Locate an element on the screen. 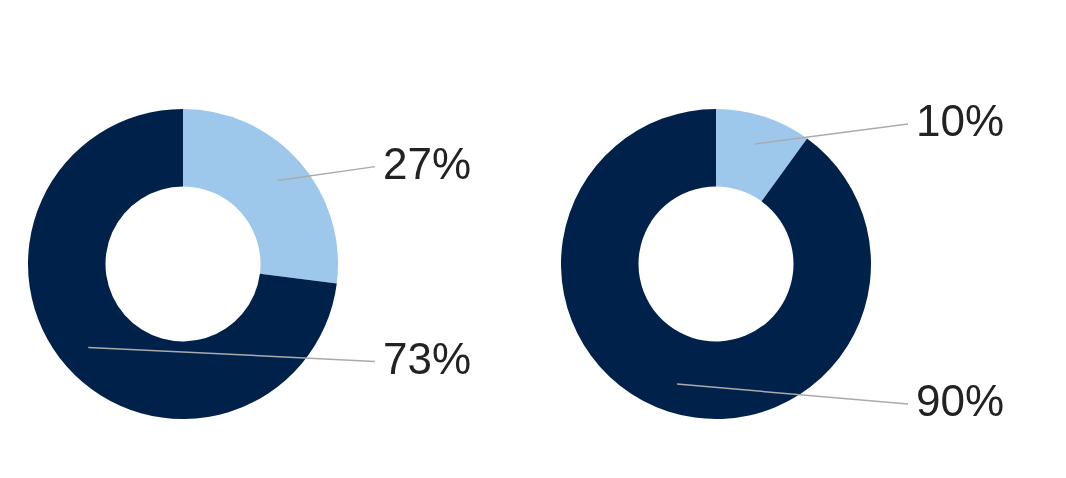 Image resolution: width=1066 pixels, height=478 pixels. data-label: 10% is located at coordinates (960, 121).